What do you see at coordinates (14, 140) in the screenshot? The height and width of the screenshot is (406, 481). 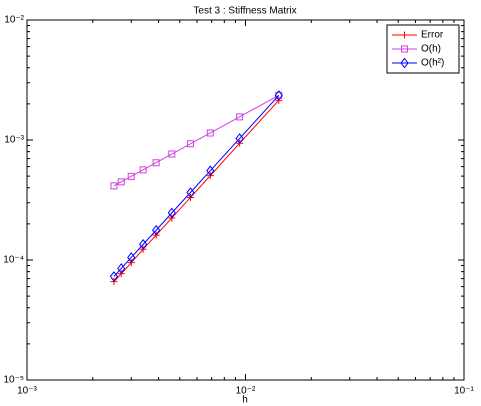 I see `y-tick-label: 10⁻³` at bounding box center [14, 140].